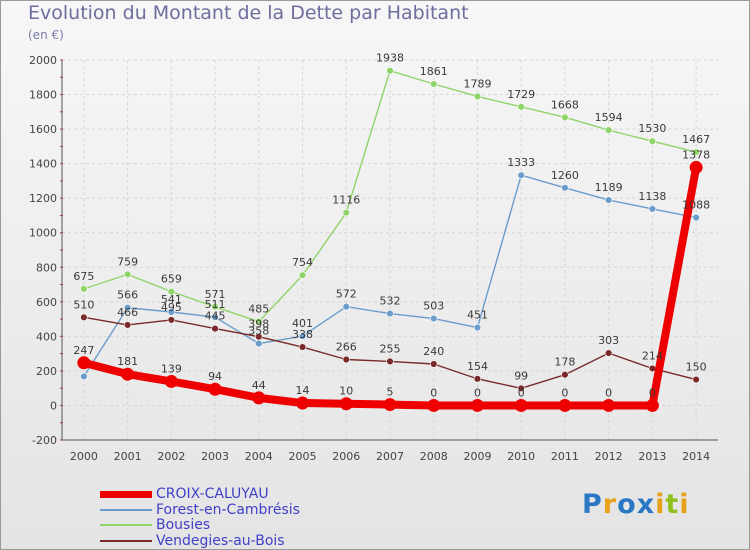  What do you see at coordinates (627, 504) in the screenshot?
I see `logo-letter: o` at bounding box center [627, 504].